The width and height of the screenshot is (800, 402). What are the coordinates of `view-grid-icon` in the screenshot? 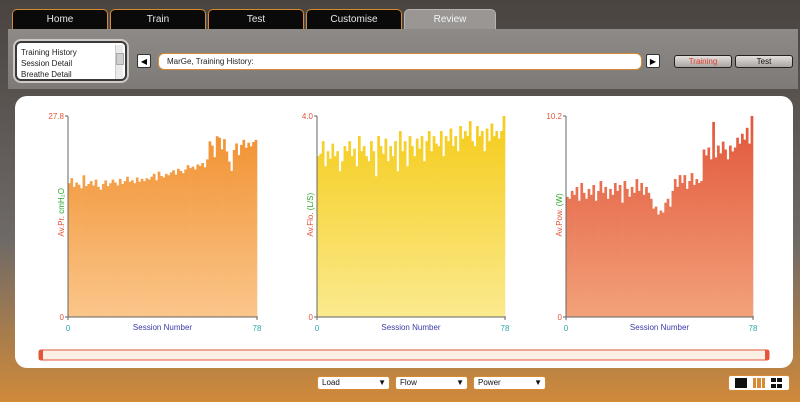 It's located at (777, 383).